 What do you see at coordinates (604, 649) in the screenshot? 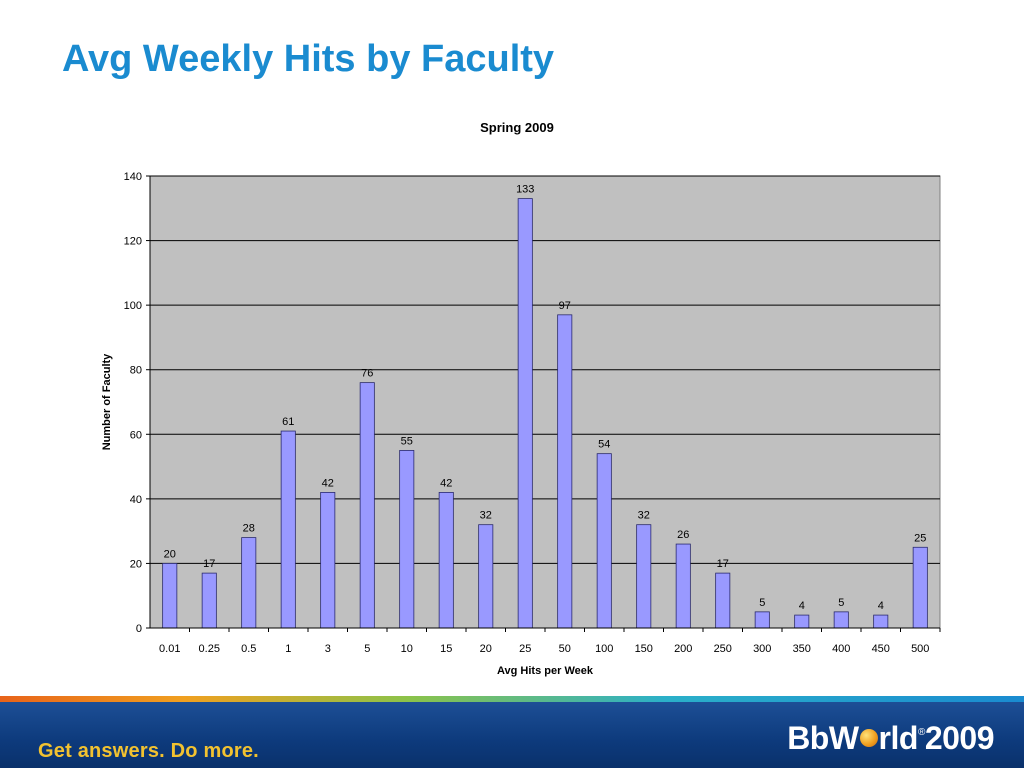
I see `x-tick-label: 100` at bounding box center [604, 649].